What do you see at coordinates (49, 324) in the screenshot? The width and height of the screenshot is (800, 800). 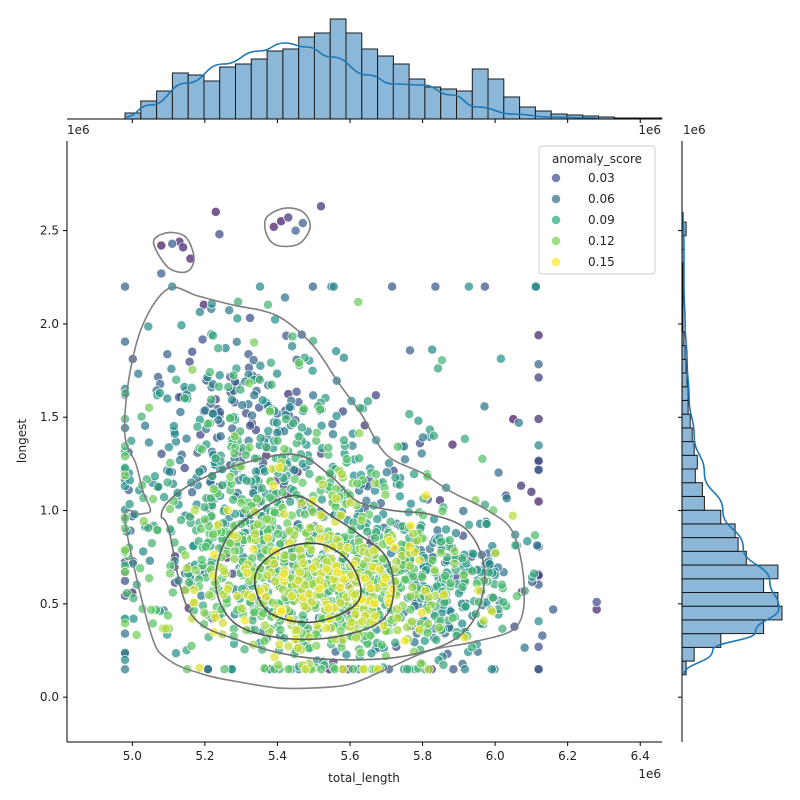 I see `y-tick-label: 2.0` at bounding box center [49, 324].